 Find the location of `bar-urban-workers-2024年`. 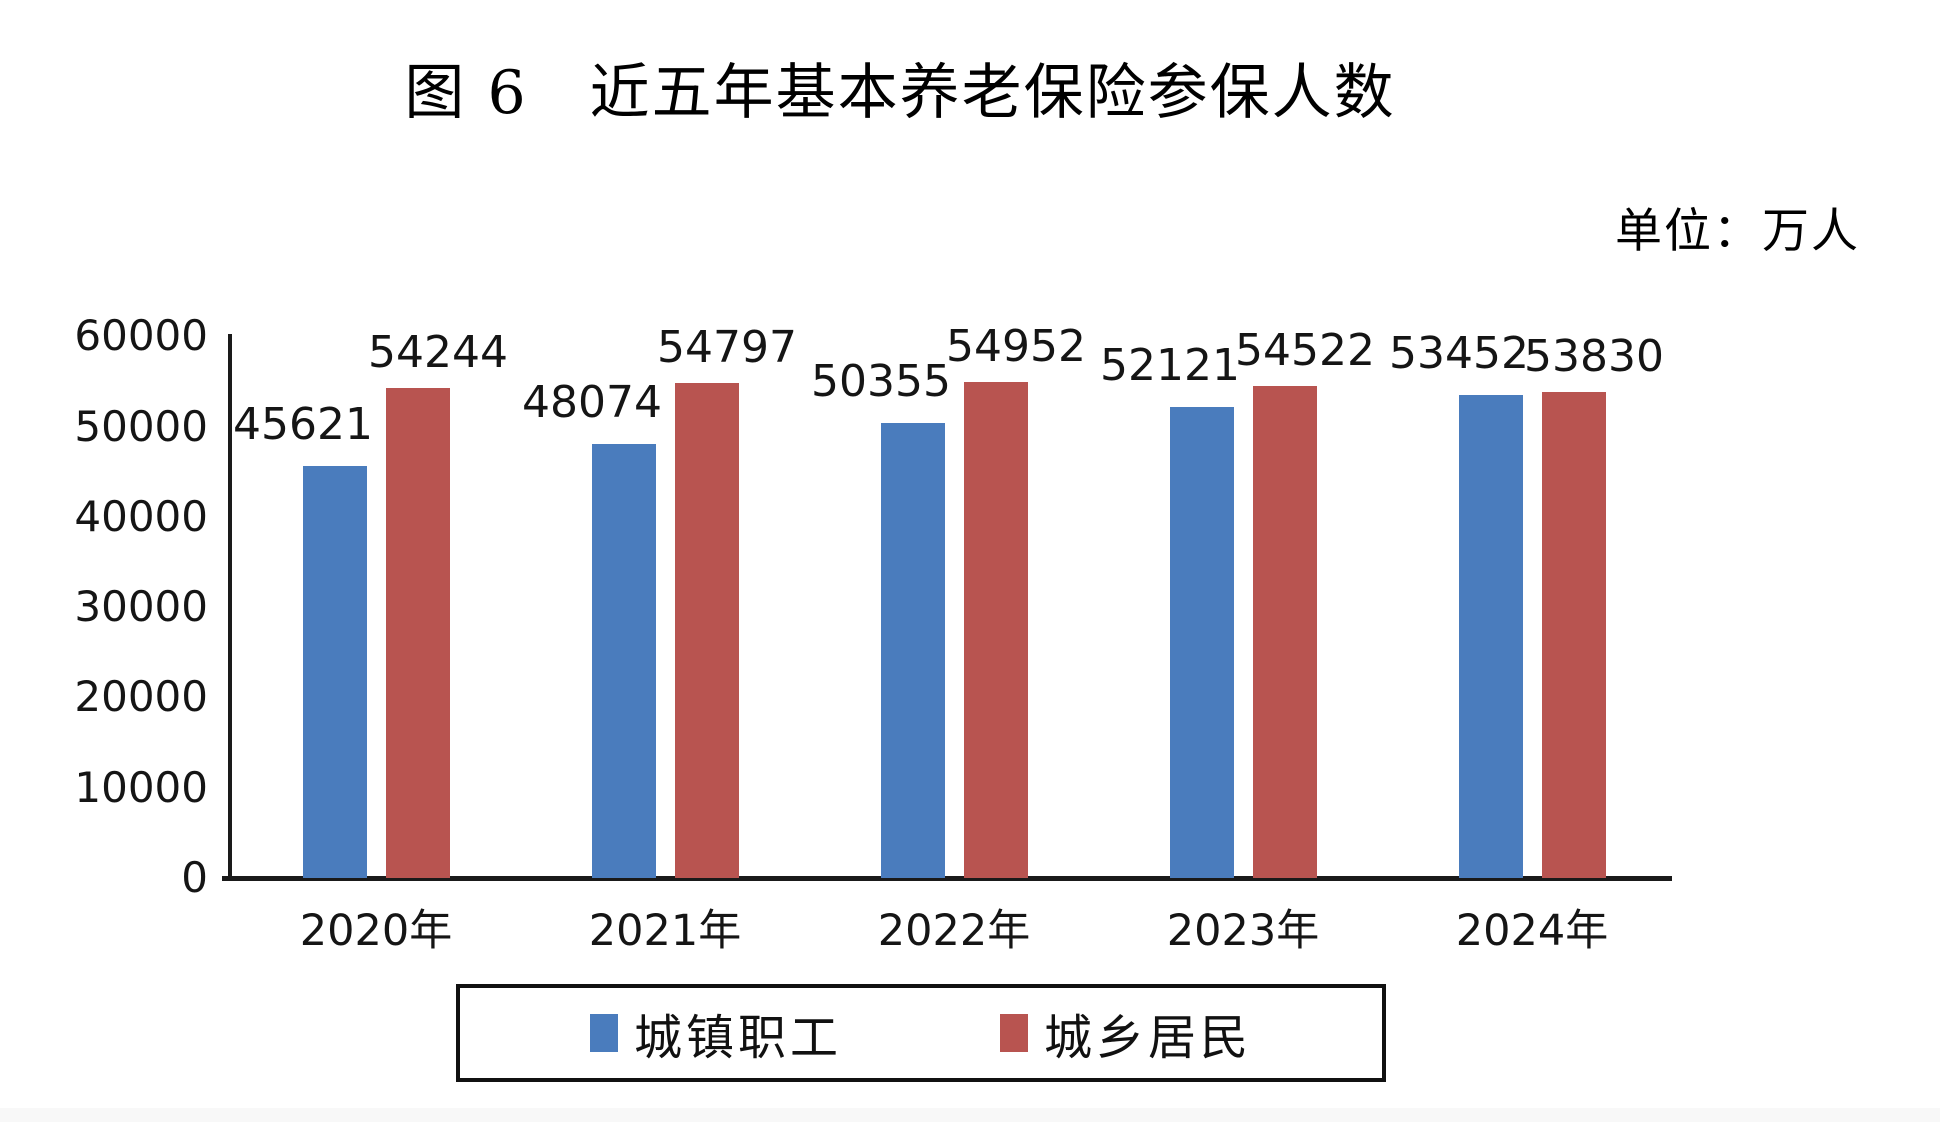

bar-urban-workers-2024年 is located at coordinates (1491, 636).